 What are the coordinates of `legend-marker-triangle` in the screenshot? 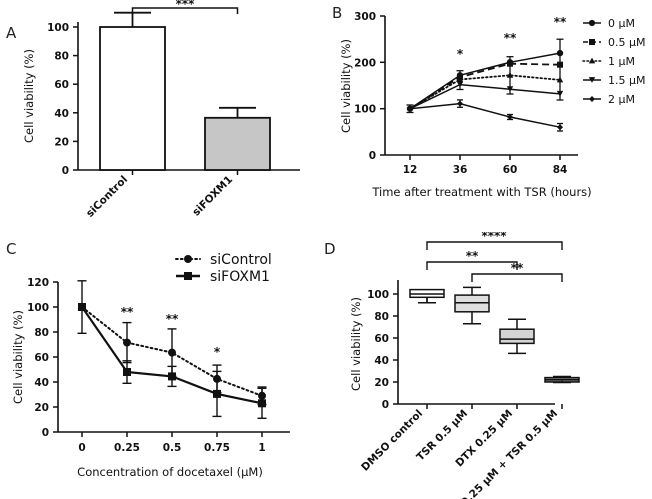 It's located at (592, 60).